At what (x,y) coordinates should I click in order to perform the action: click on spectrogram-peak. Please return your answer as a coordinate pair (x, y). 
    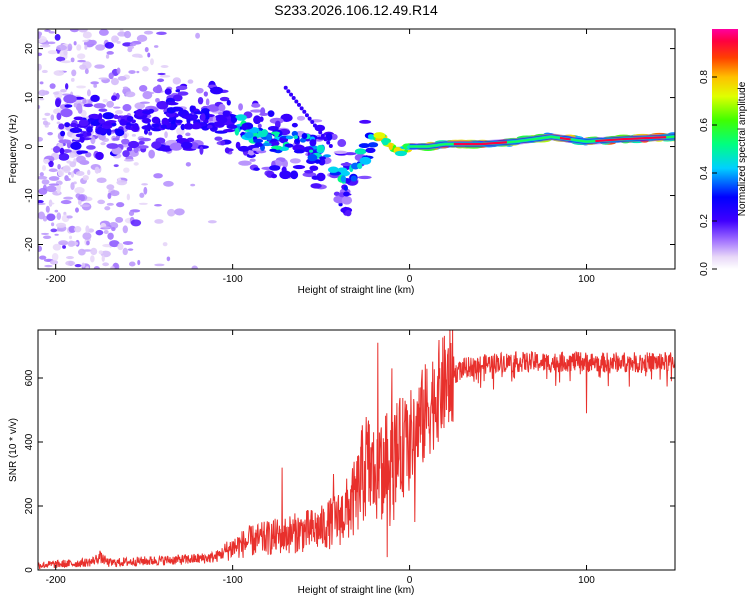
    Looking at the image, I should click on (631, 139).